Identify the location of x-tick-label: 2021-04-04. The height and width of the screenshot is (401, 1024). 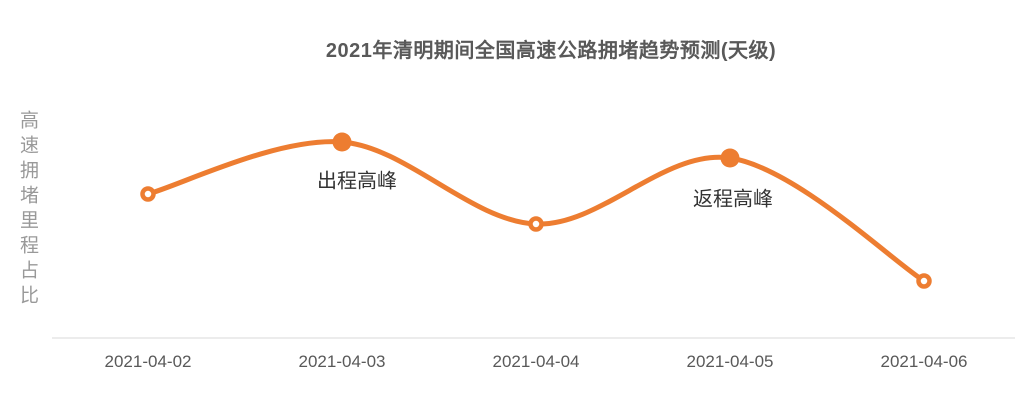
(536, 361).